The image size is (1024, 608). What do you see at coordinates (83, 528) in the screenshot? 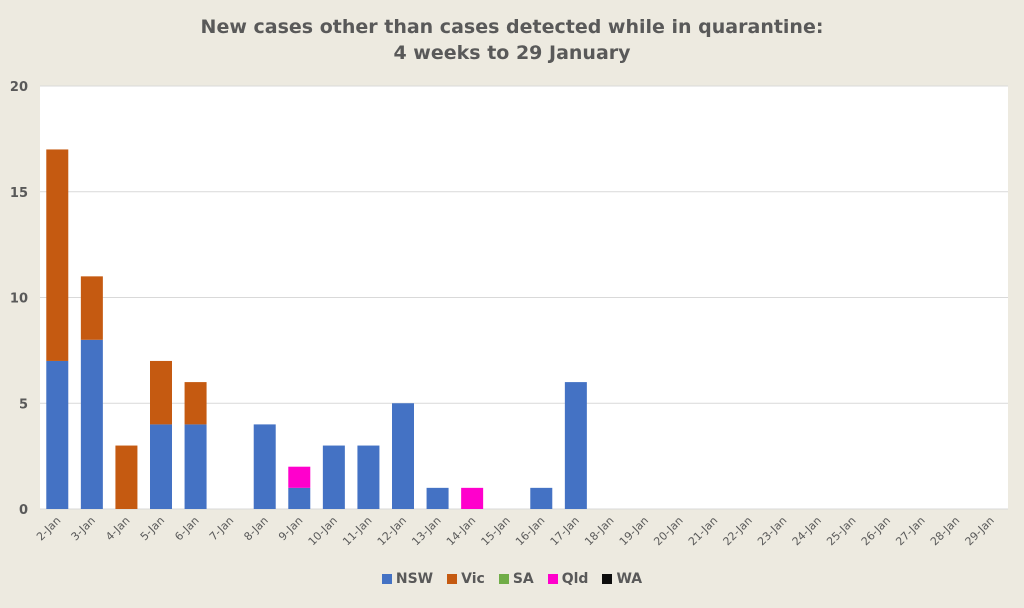
I see `x-tick-label: 3-Jan` at bounding box center [83, 528].